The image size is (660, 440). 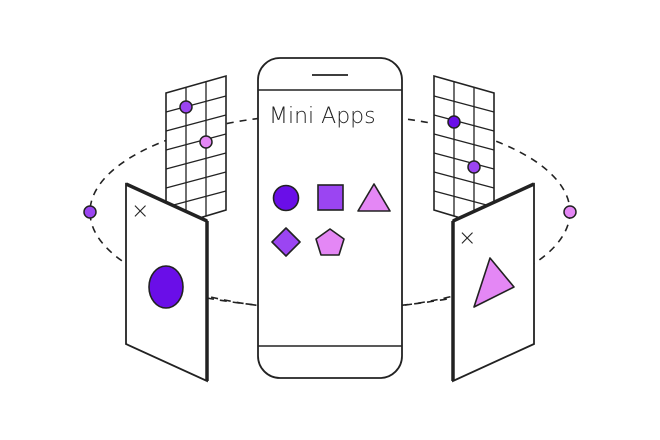 What do you see at coordinates (467, 238) in the screenshot?
I see `right-card-close-icon: ×` at bounding box center [467, 238].